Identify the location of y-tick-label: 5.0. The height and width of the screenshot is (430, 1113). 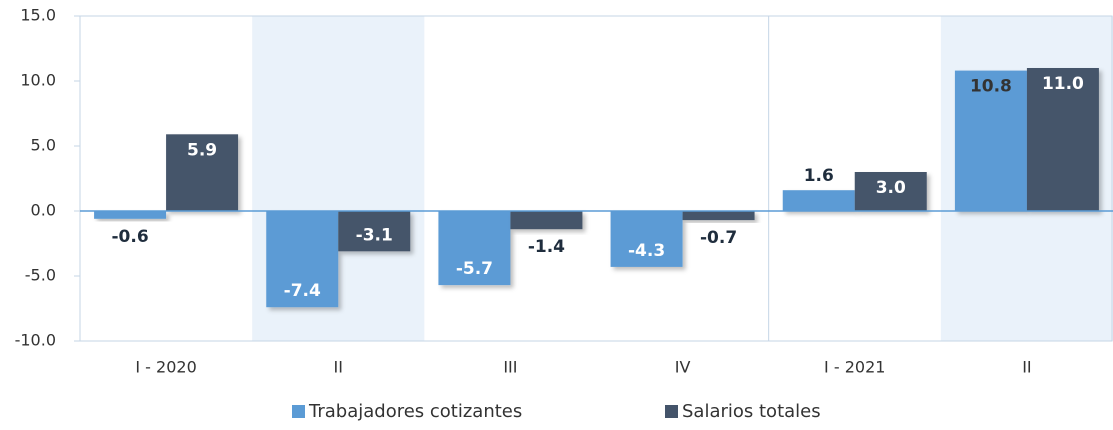
(43, 145).